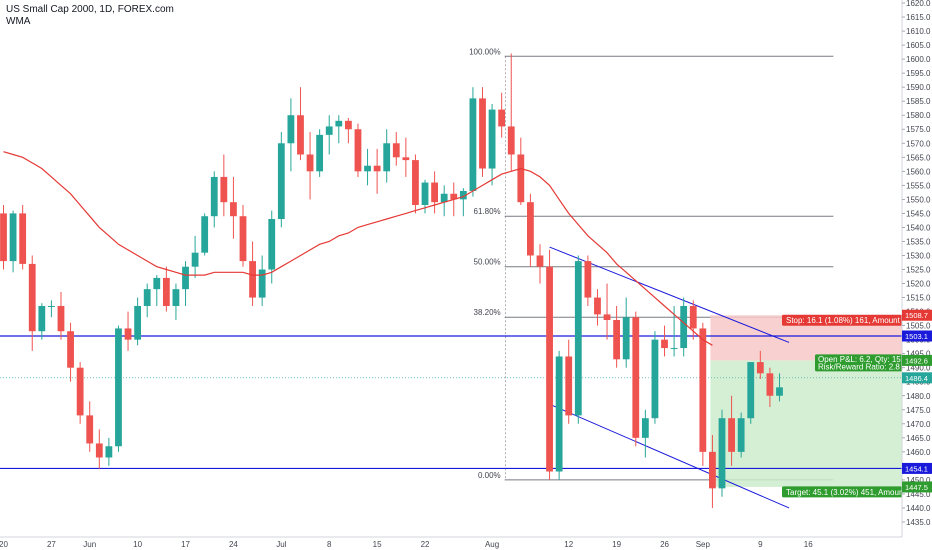 This screenshot has height=550, width=932. Describe the element at coordinates (842, 320) in the screenshot. I see `stop-label: Stop: 16.1 (1.08%) 161, Amount` at that location.